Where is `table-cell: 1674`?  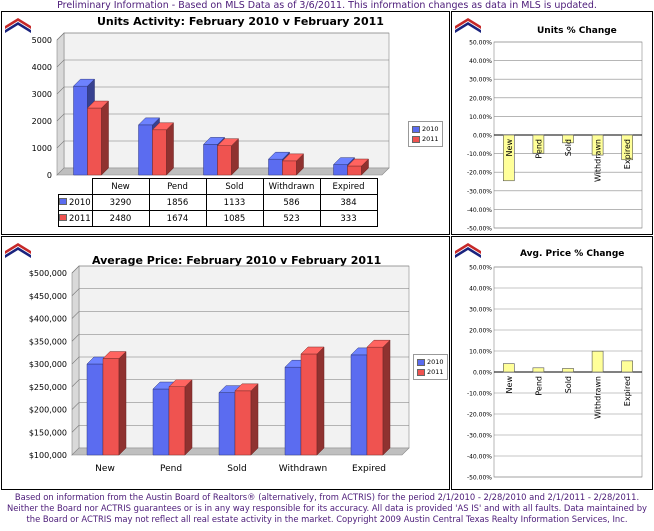
table-cell: 1674 is located at coordinates (177, 218).